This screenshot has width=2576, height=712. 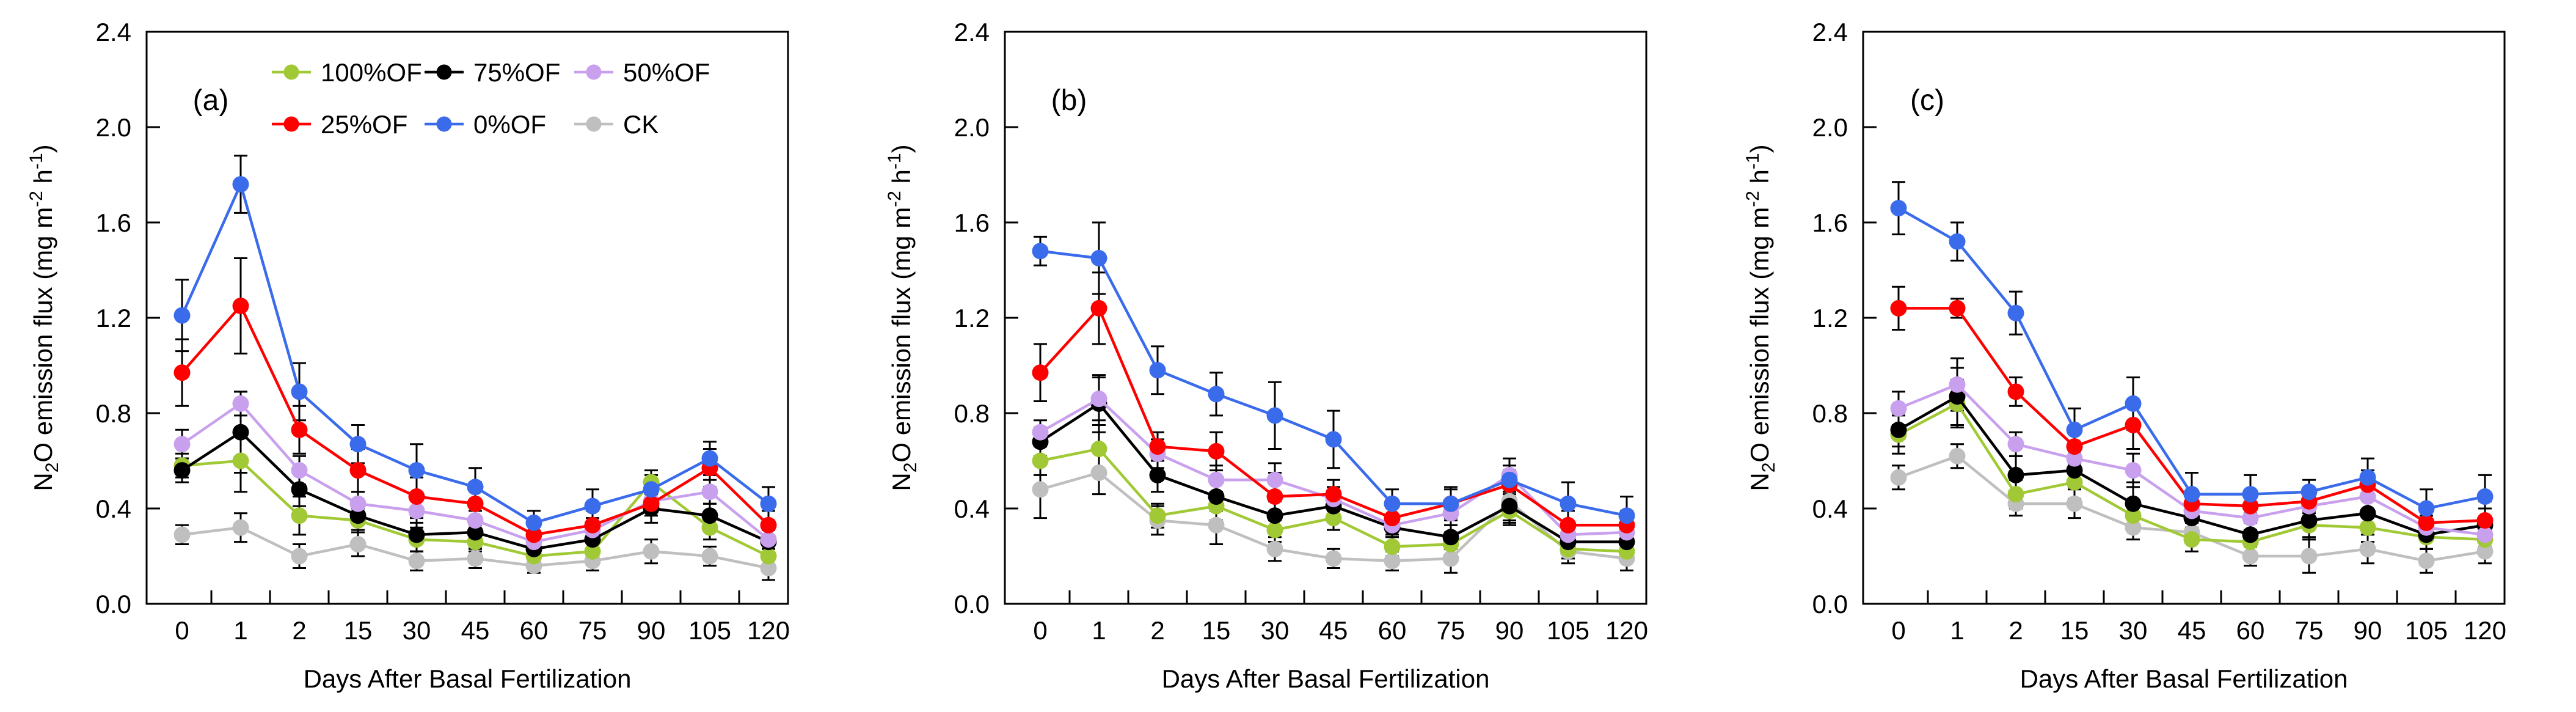 What do you see at coordinates (594, 124) in the screenshot?
I see `legend-marker-CK` at bounding box center [594, 124].